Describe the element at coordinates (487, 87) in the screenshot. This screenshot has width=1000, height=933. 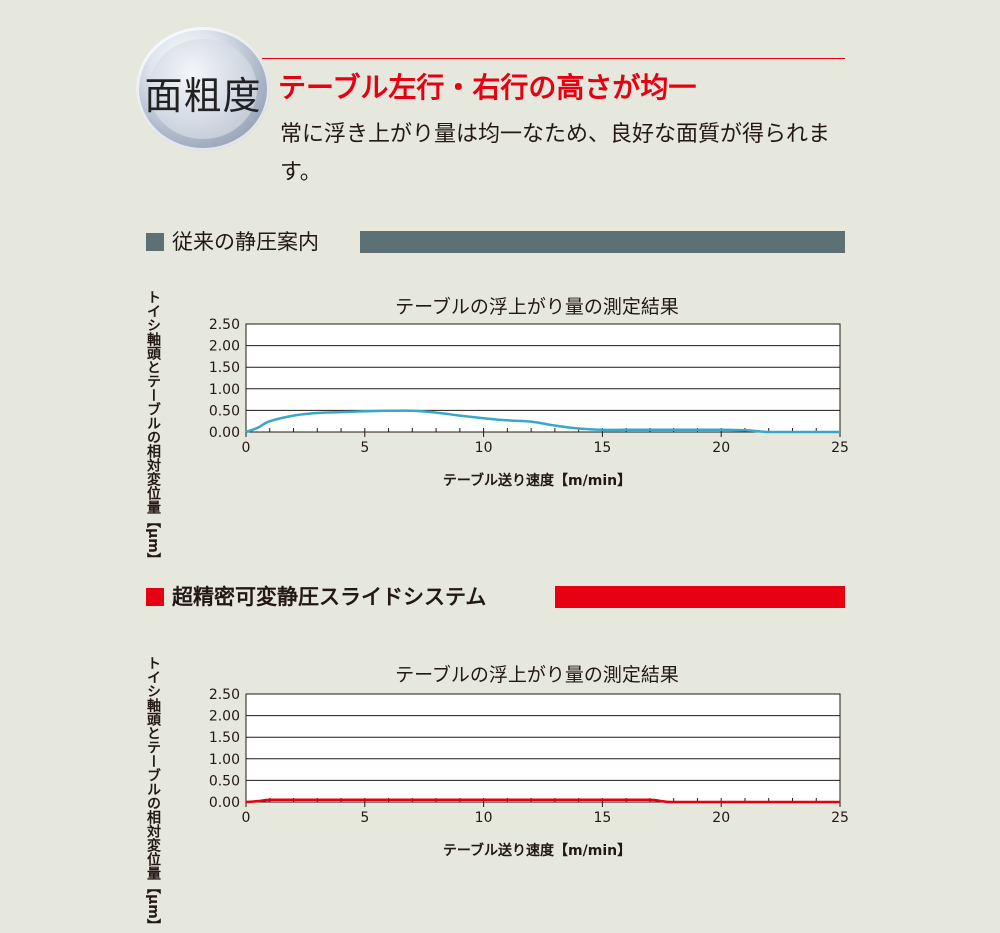
I see `headline: テーブル左行・右行の高さが均一` at that location.